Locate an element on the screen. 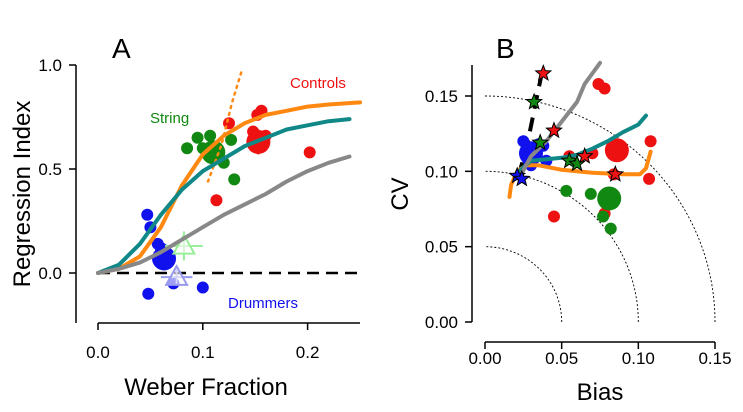 Image resolution: width=743 pixels, height=412 pixels. reference-line-dashed is located at coordinates (531, 121).